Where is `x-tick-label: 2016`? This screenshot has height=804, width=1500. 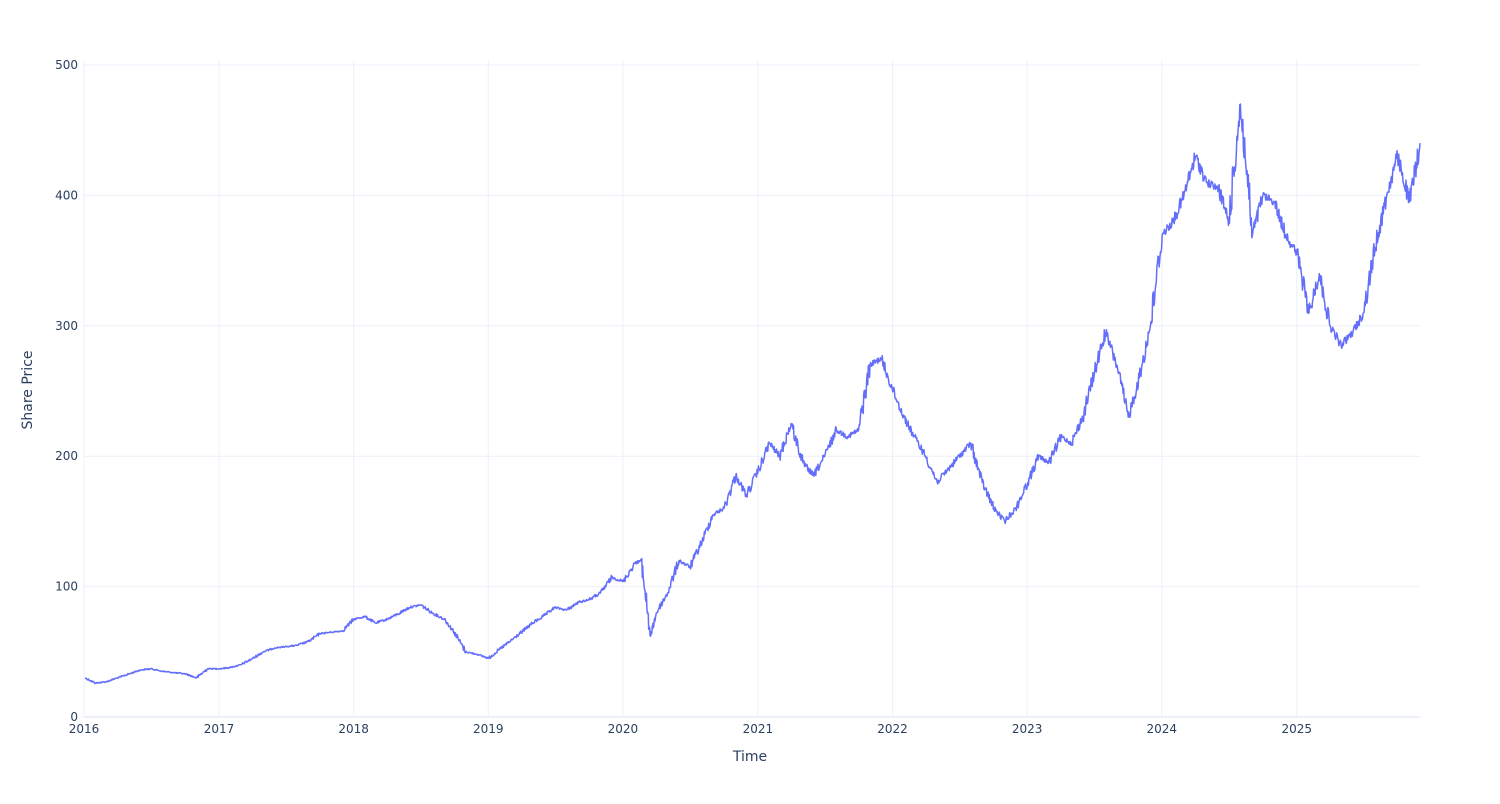 x-tick-label: 2016 is located at coordinates (84, 729).